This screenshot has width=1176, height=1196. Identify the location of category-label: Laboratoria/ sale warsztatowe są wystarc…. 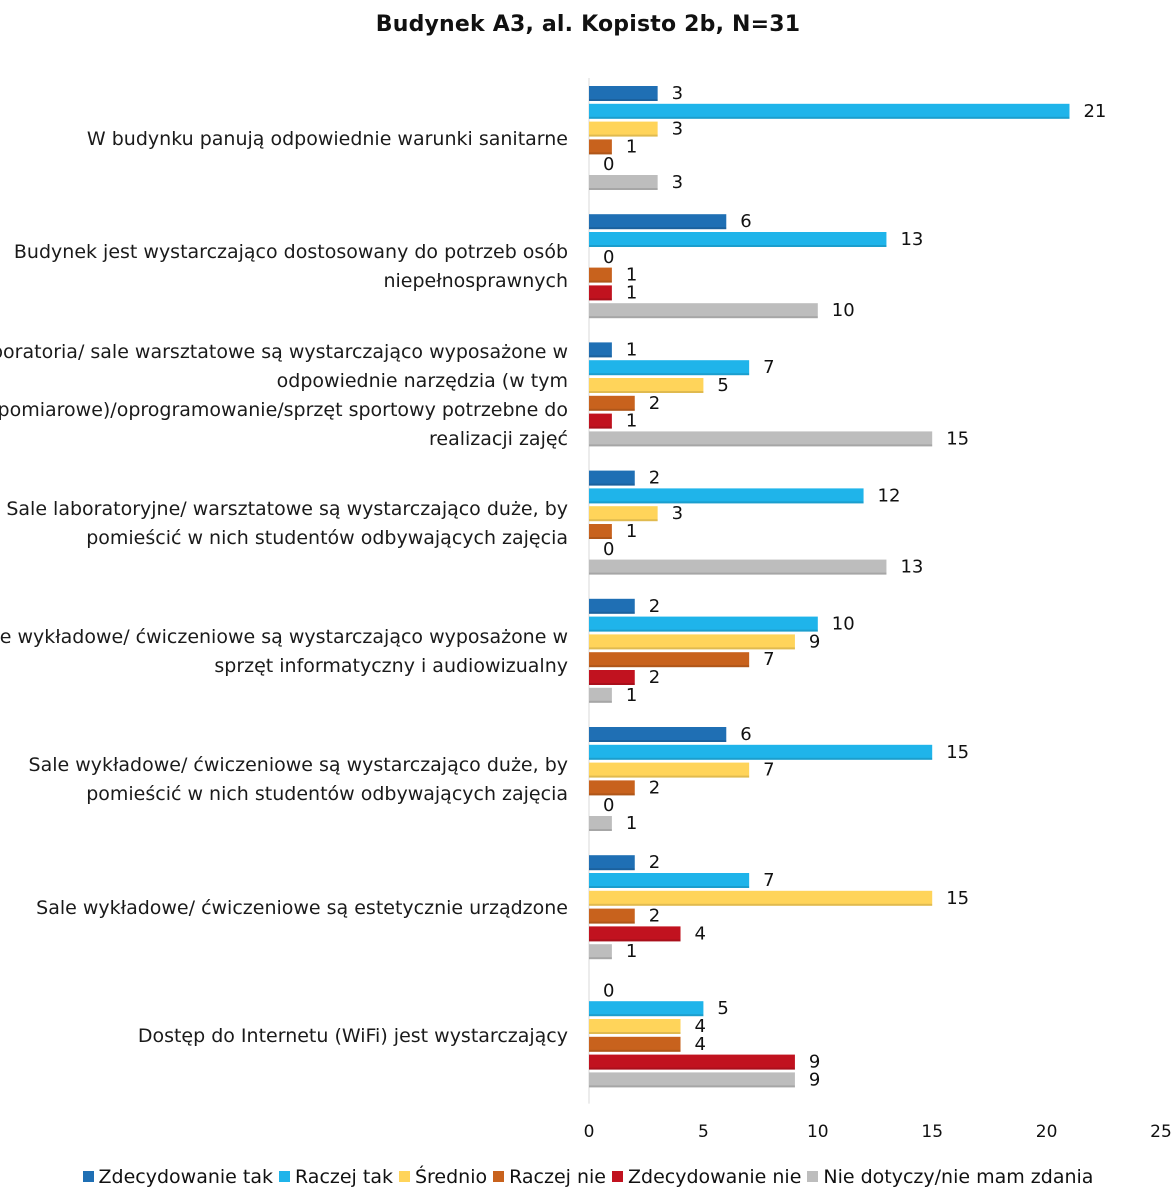
(284, 395).